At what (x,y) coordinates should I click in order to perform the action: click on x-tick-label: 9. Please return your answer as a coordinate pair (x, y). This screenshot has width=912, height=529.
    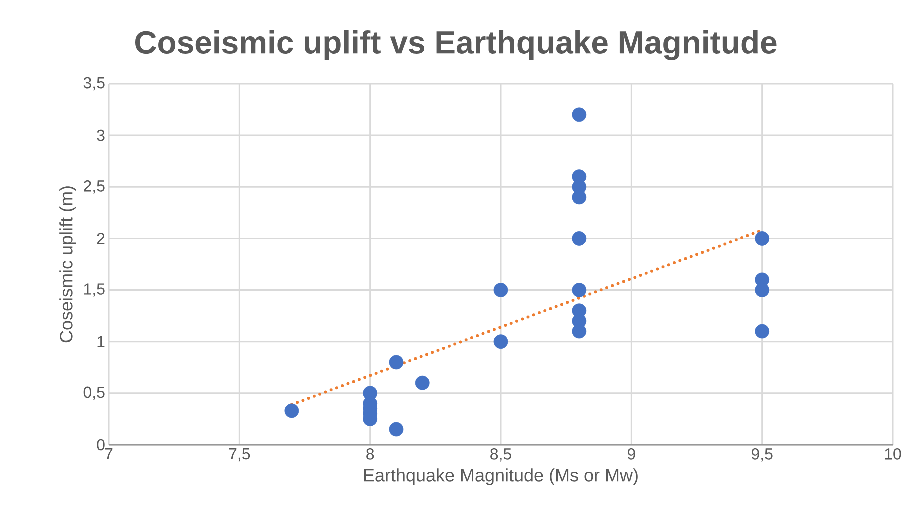
    Looking at the image, I should click on (632, 454).